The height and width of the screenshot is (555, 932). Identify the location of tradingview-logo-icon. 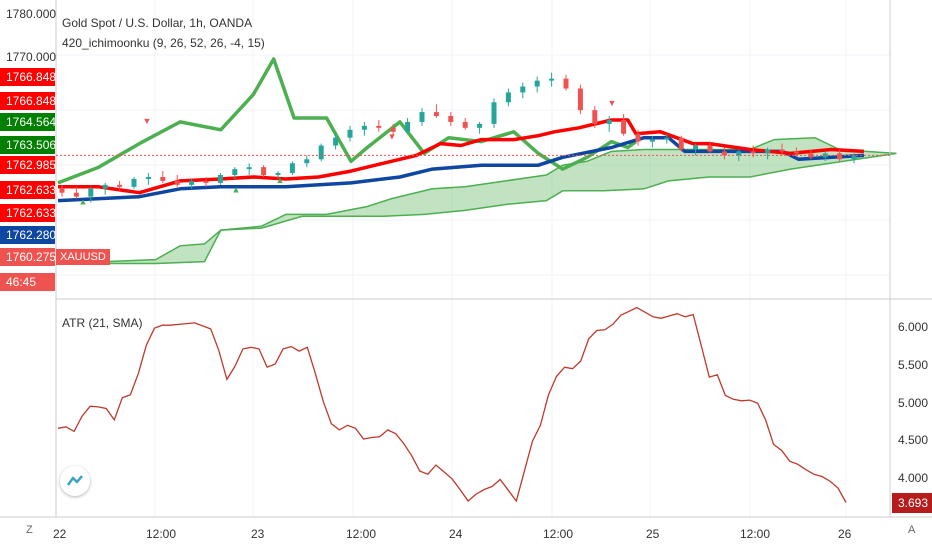
(75, 481).